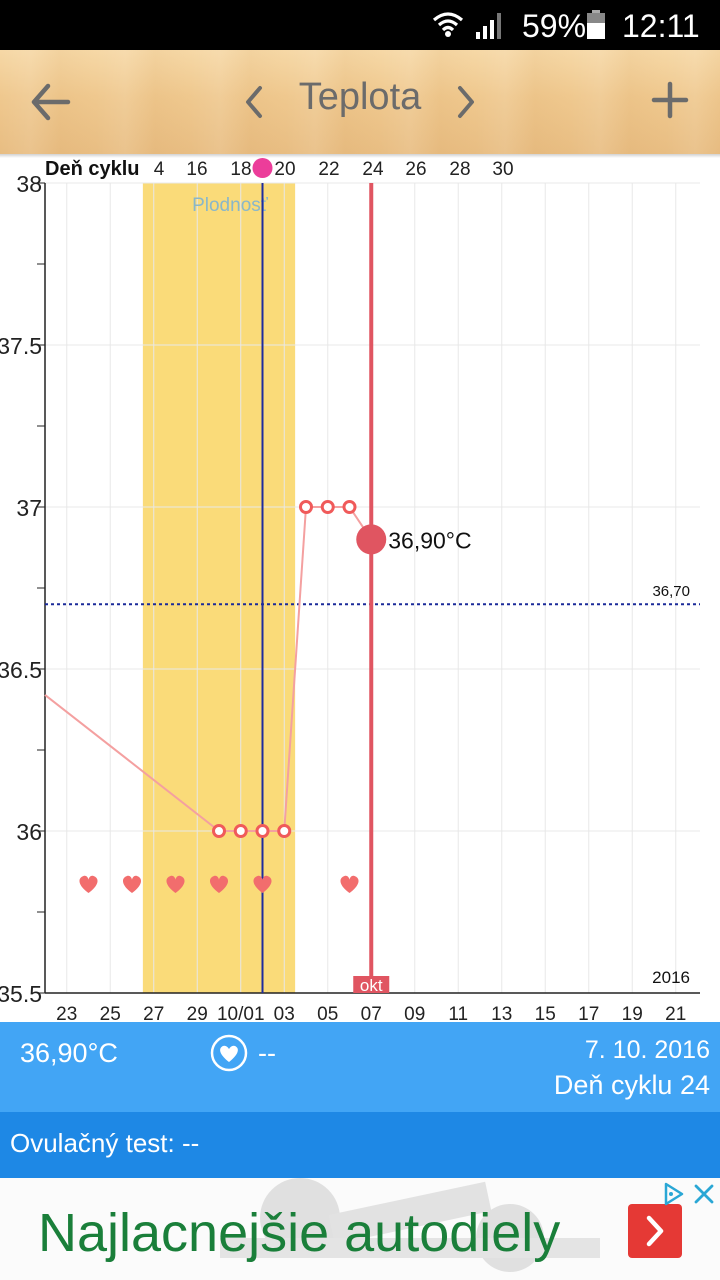  Describe the element at coordinates (502, 169) in the screenshot. I see `cycle-tick-label: 30` at that location.